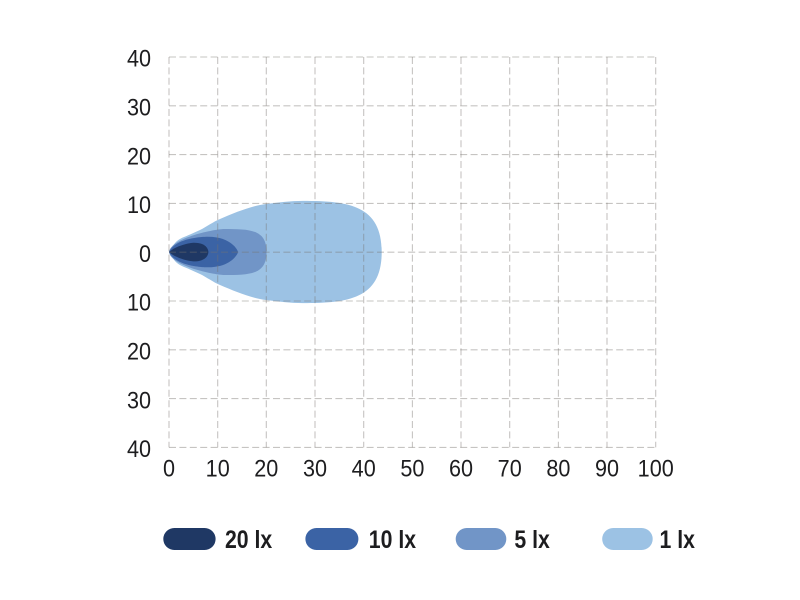 The image size is (800, 600). What do you see at coordinates (678, 539) in the screenshot?
I see `svg-text: 1 lx` at bounding box center [678, 539].